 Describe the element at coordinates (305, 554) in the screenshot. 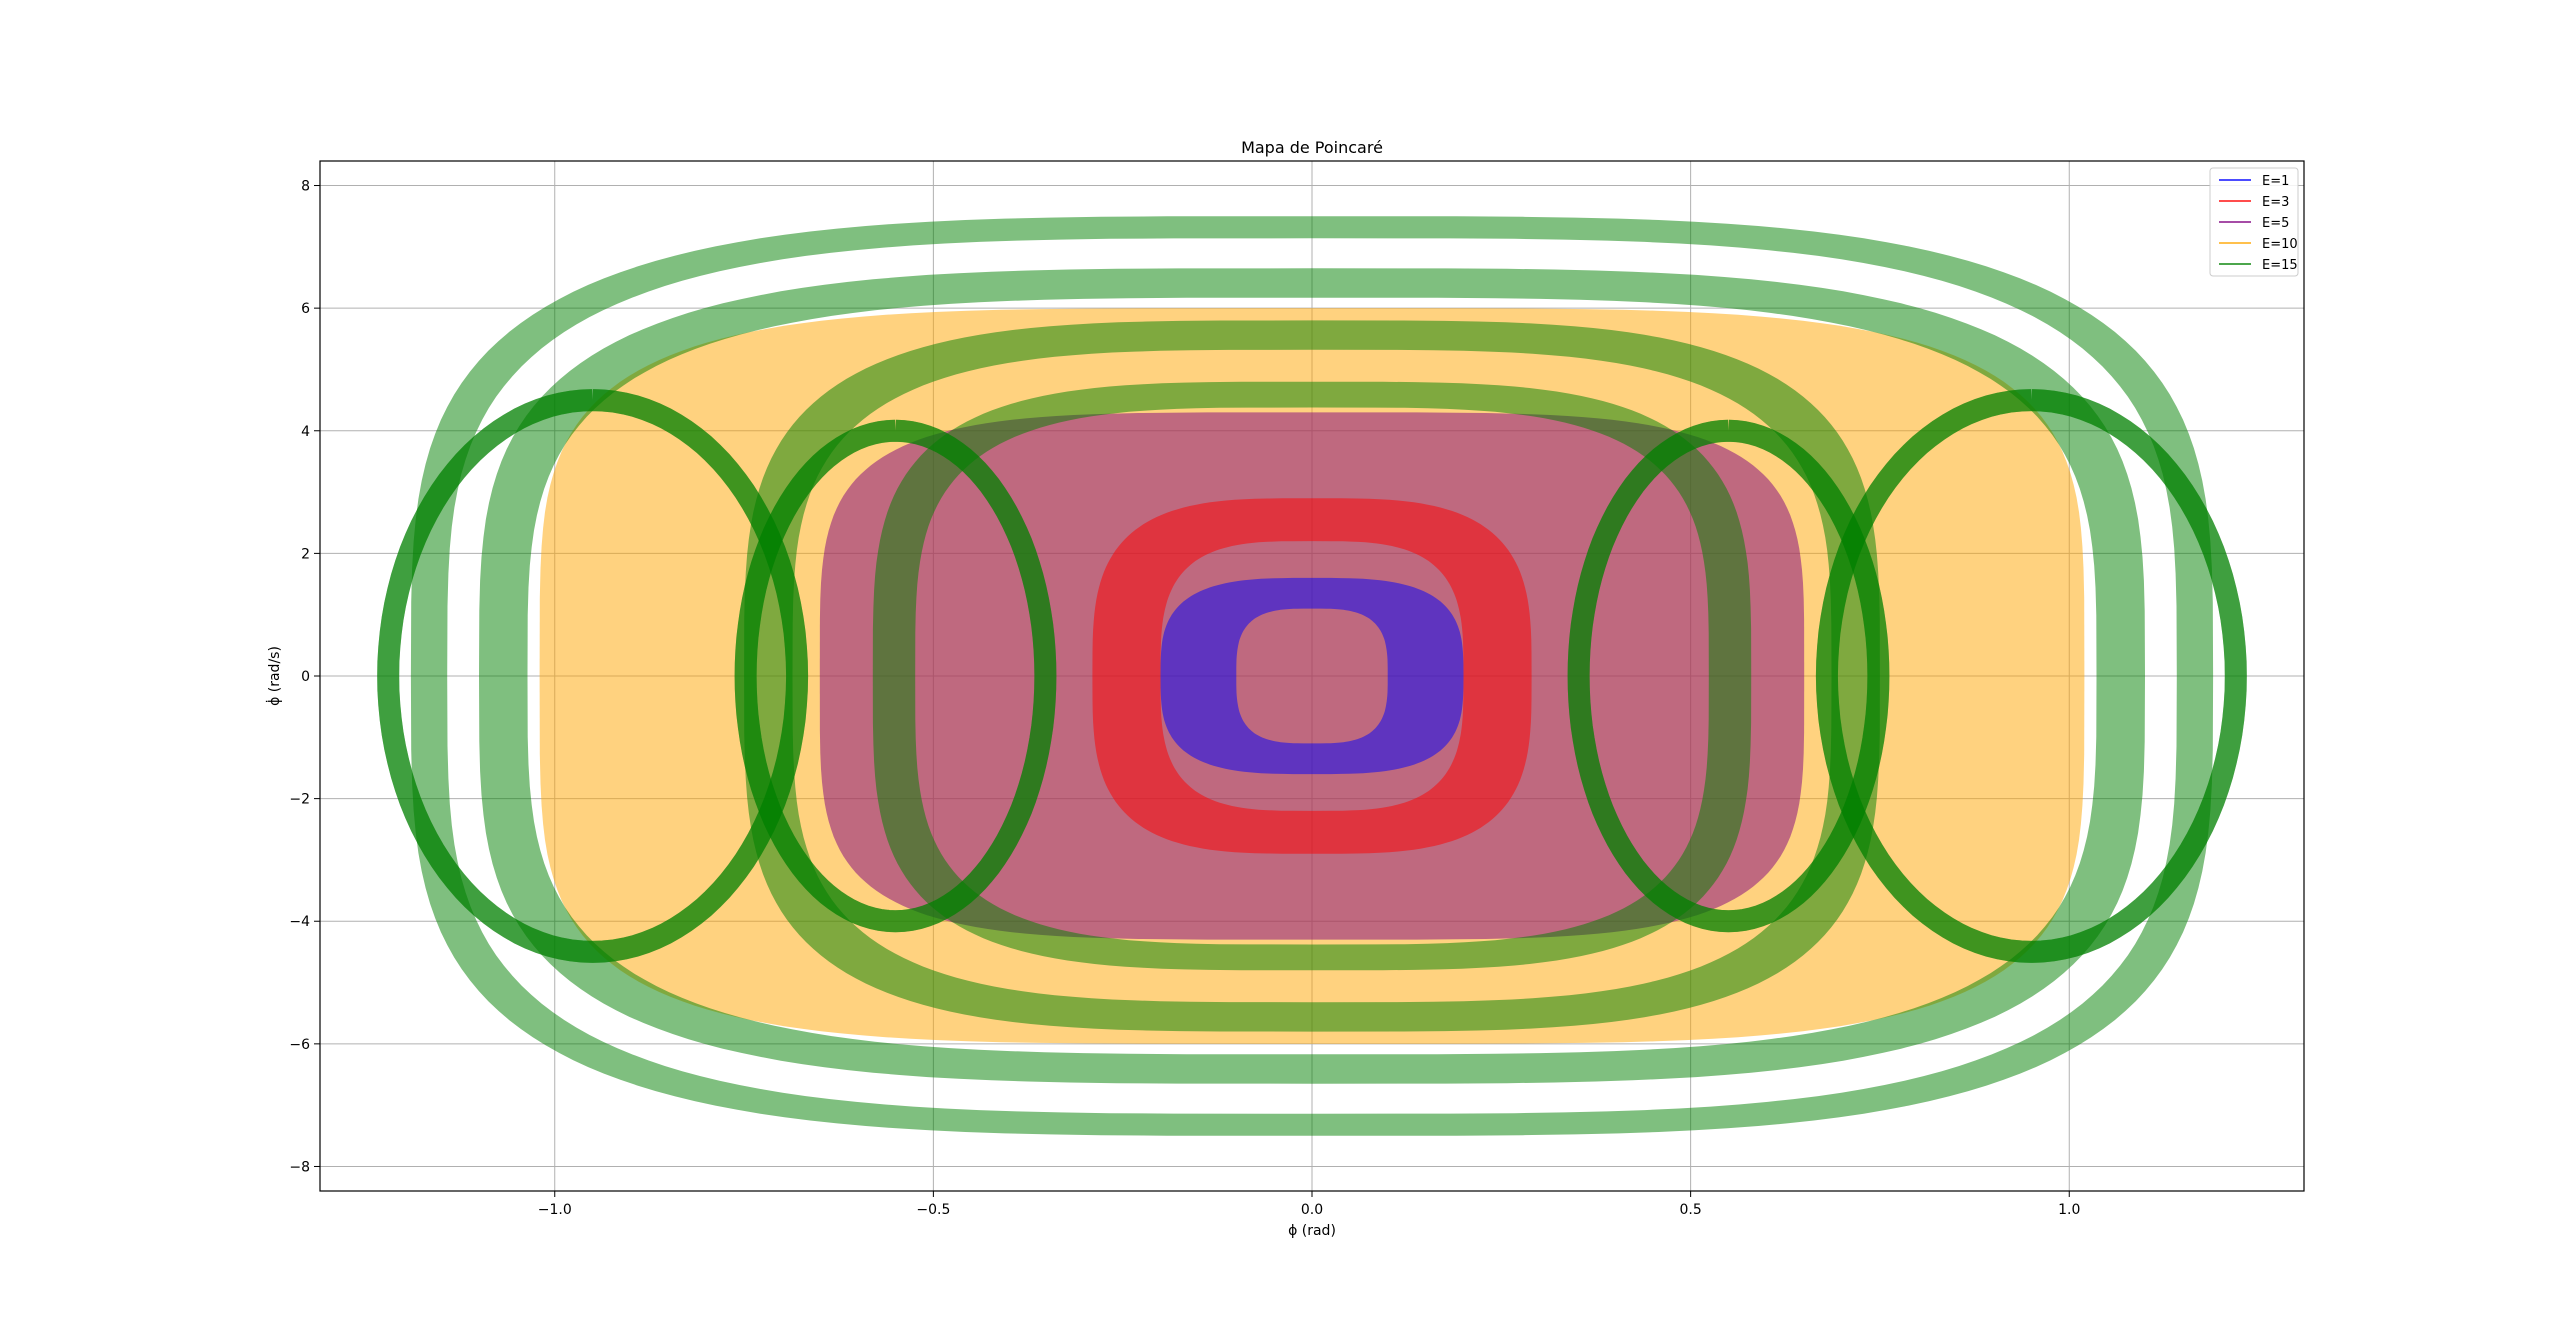

I see `y-tick-label: 2` at that location.